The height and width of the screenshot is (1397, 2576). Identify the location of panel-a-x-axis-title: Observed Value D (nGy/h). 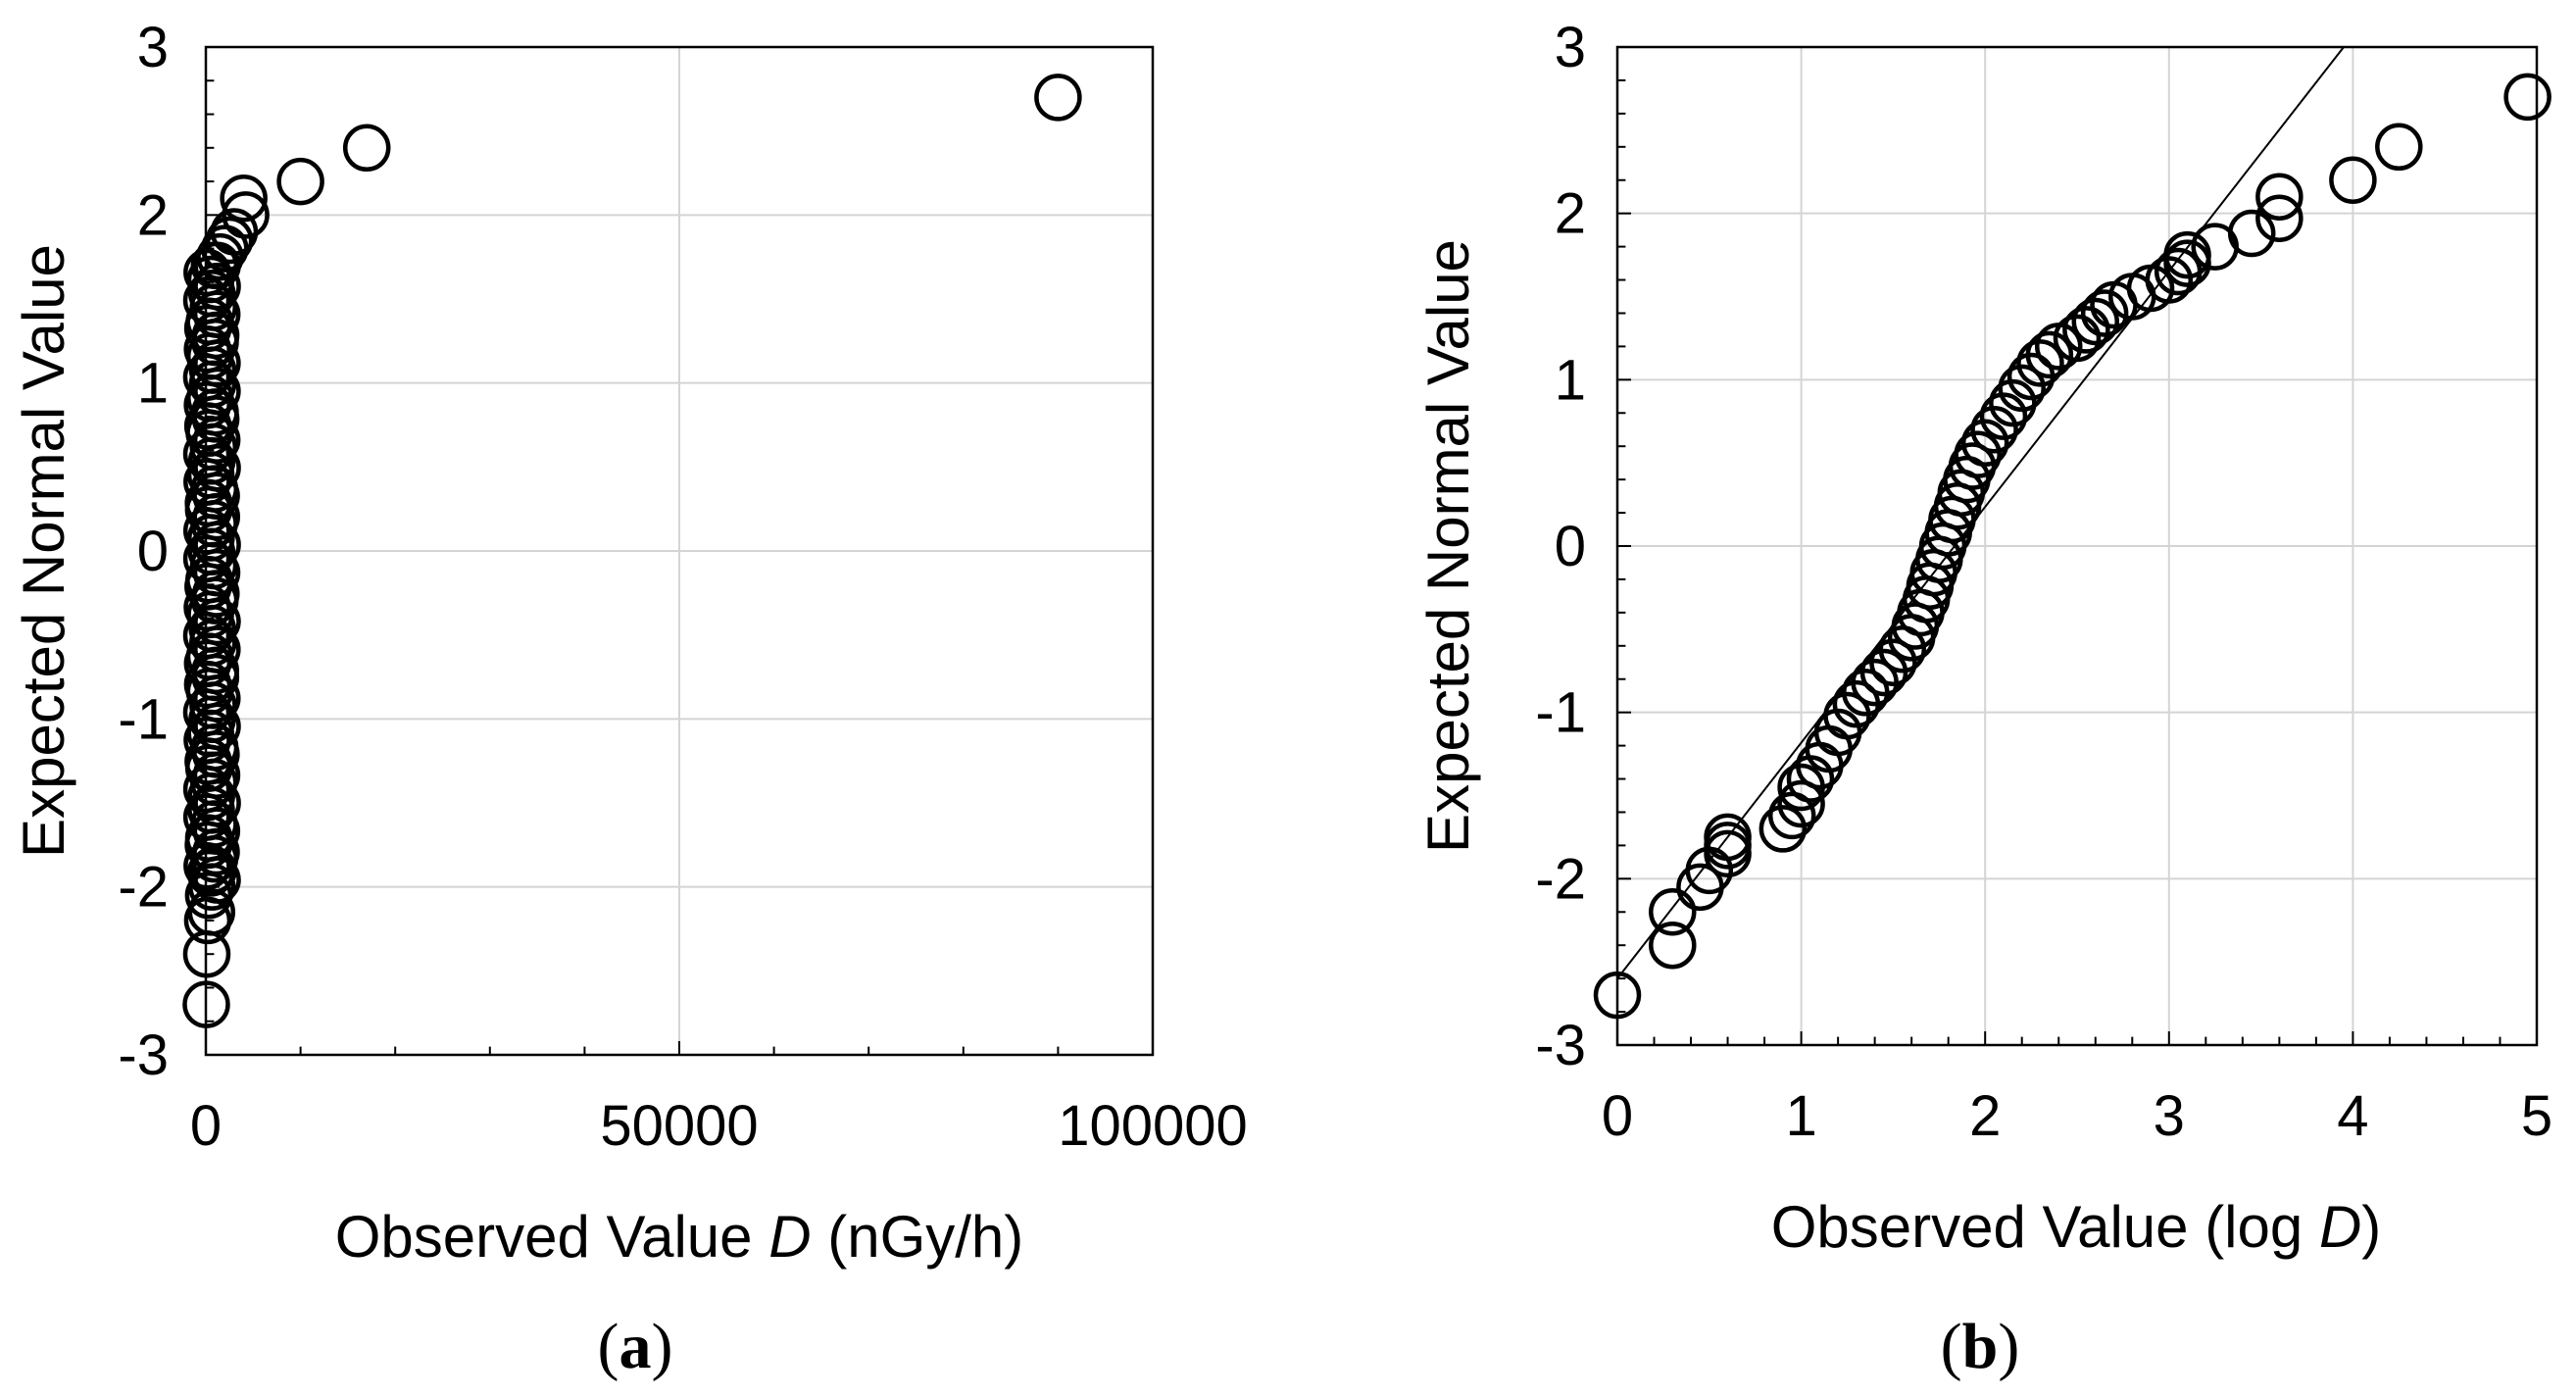
(679, 1237).